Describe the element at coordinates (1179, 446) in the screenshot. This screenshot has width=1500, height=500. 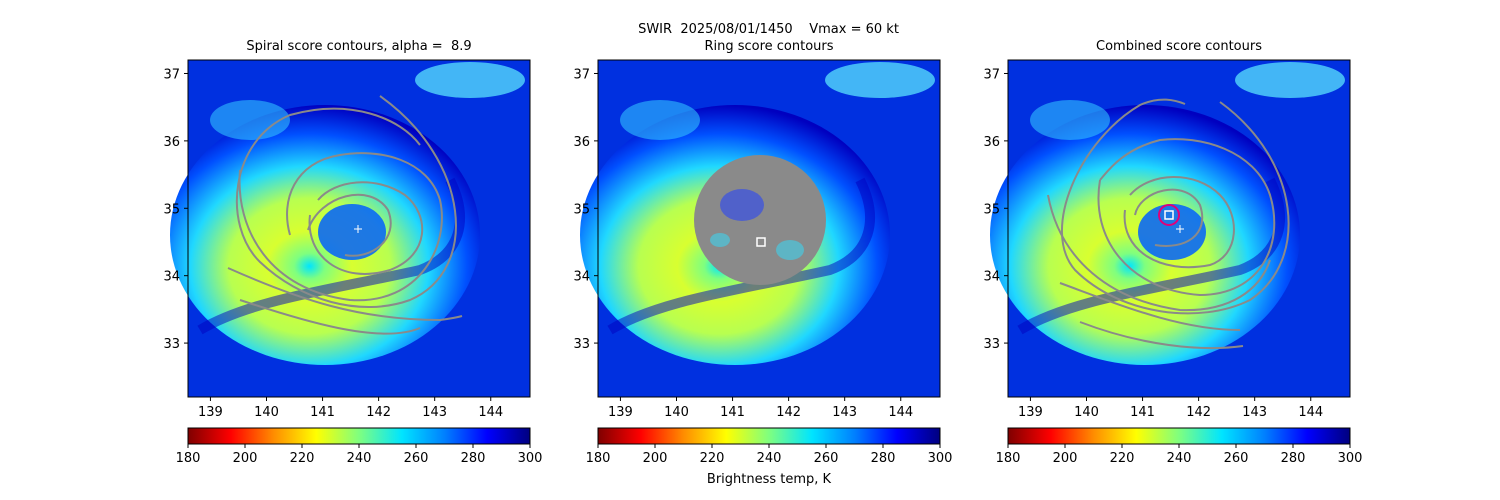
I see `colorbar-3: 180 200 220 240 260 280 300` at that location.